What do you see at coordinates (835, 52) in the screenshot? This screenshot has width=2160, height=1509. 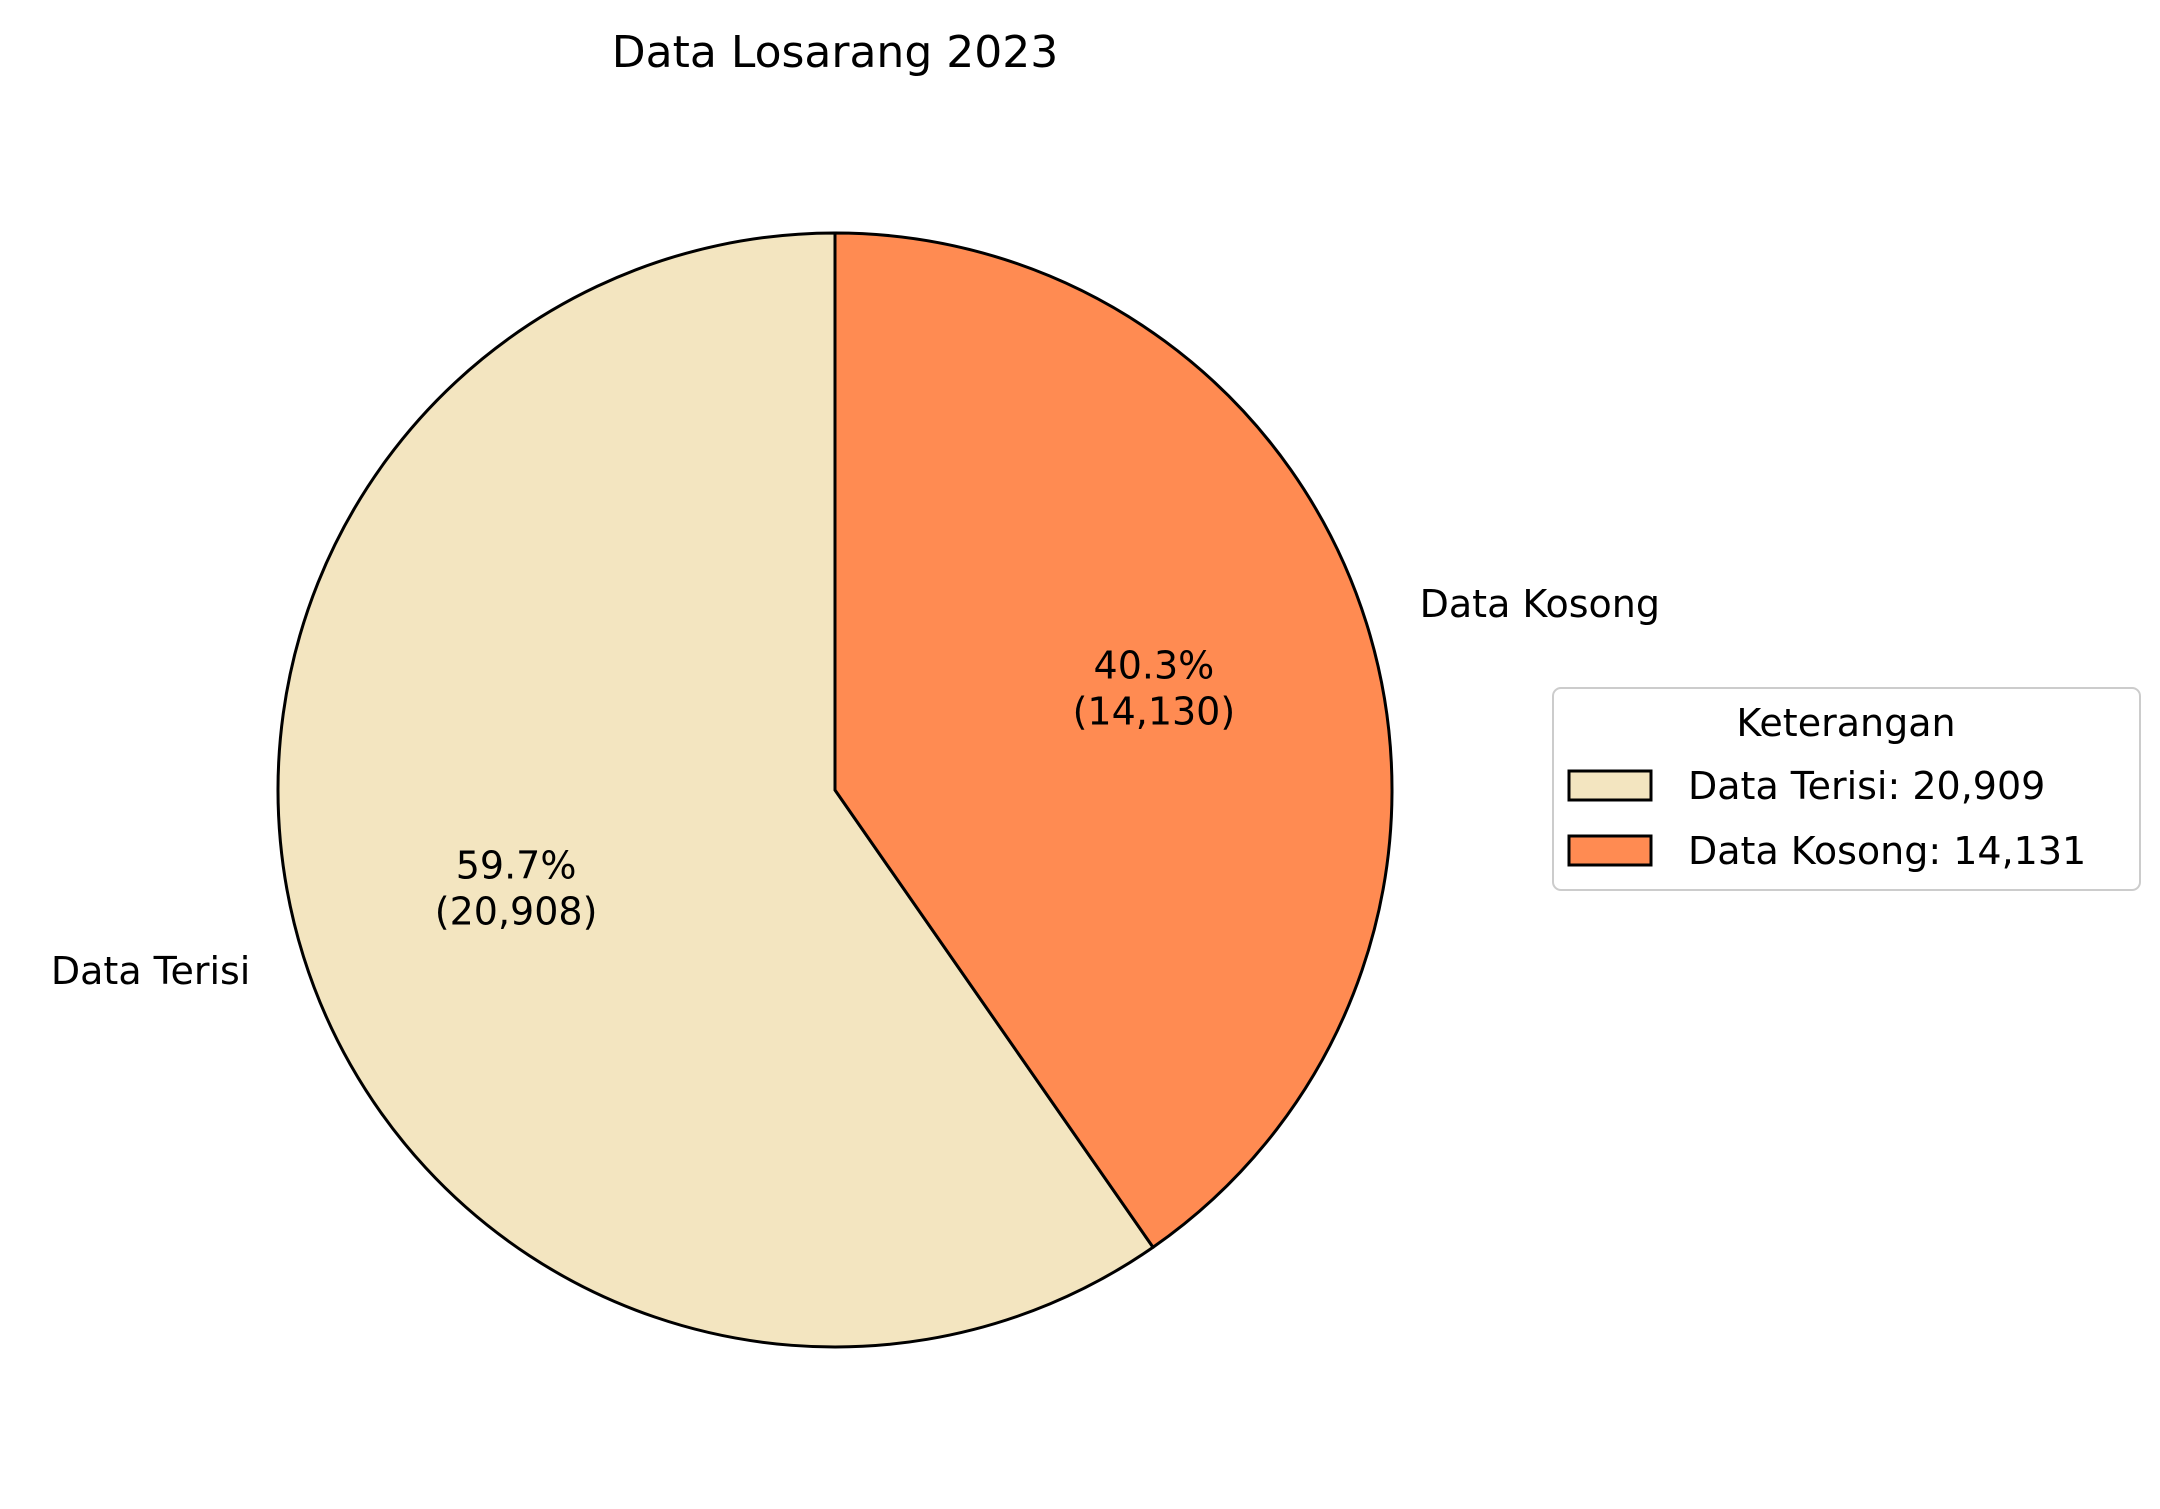 I see `chart-title: Data Losarang 2023` at bounding box center [835, 52].